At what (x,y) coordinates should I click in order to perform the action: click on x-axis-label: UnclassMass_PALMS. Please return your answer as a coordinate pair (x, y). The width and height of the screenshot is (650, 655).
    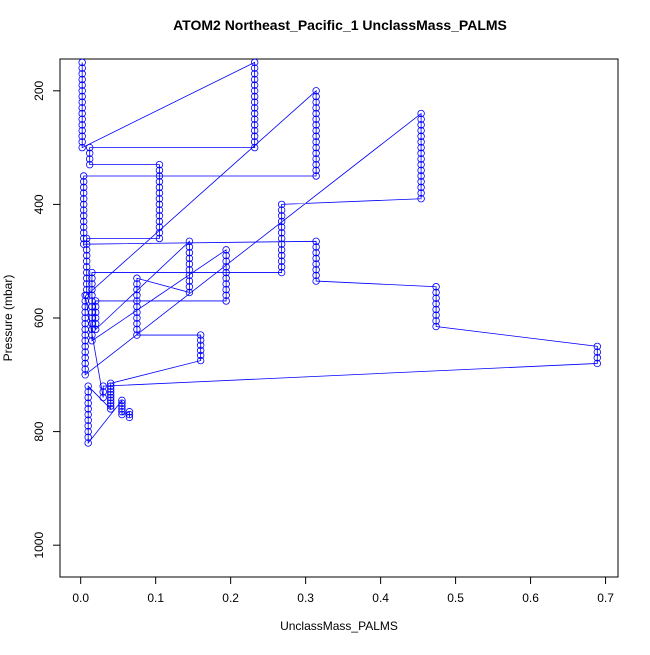
    Looking at the image, I should click on (339, 626).